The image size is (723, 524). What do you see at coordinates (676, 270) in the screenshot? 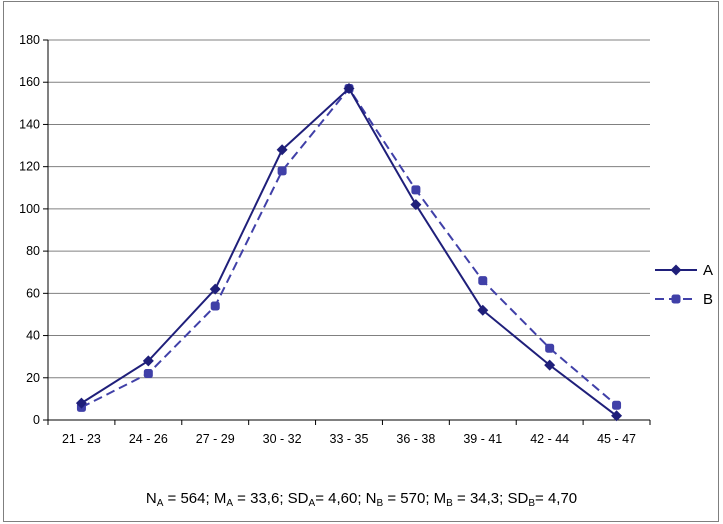
I see `legend-a-marker` at bounding box center [676, 270].